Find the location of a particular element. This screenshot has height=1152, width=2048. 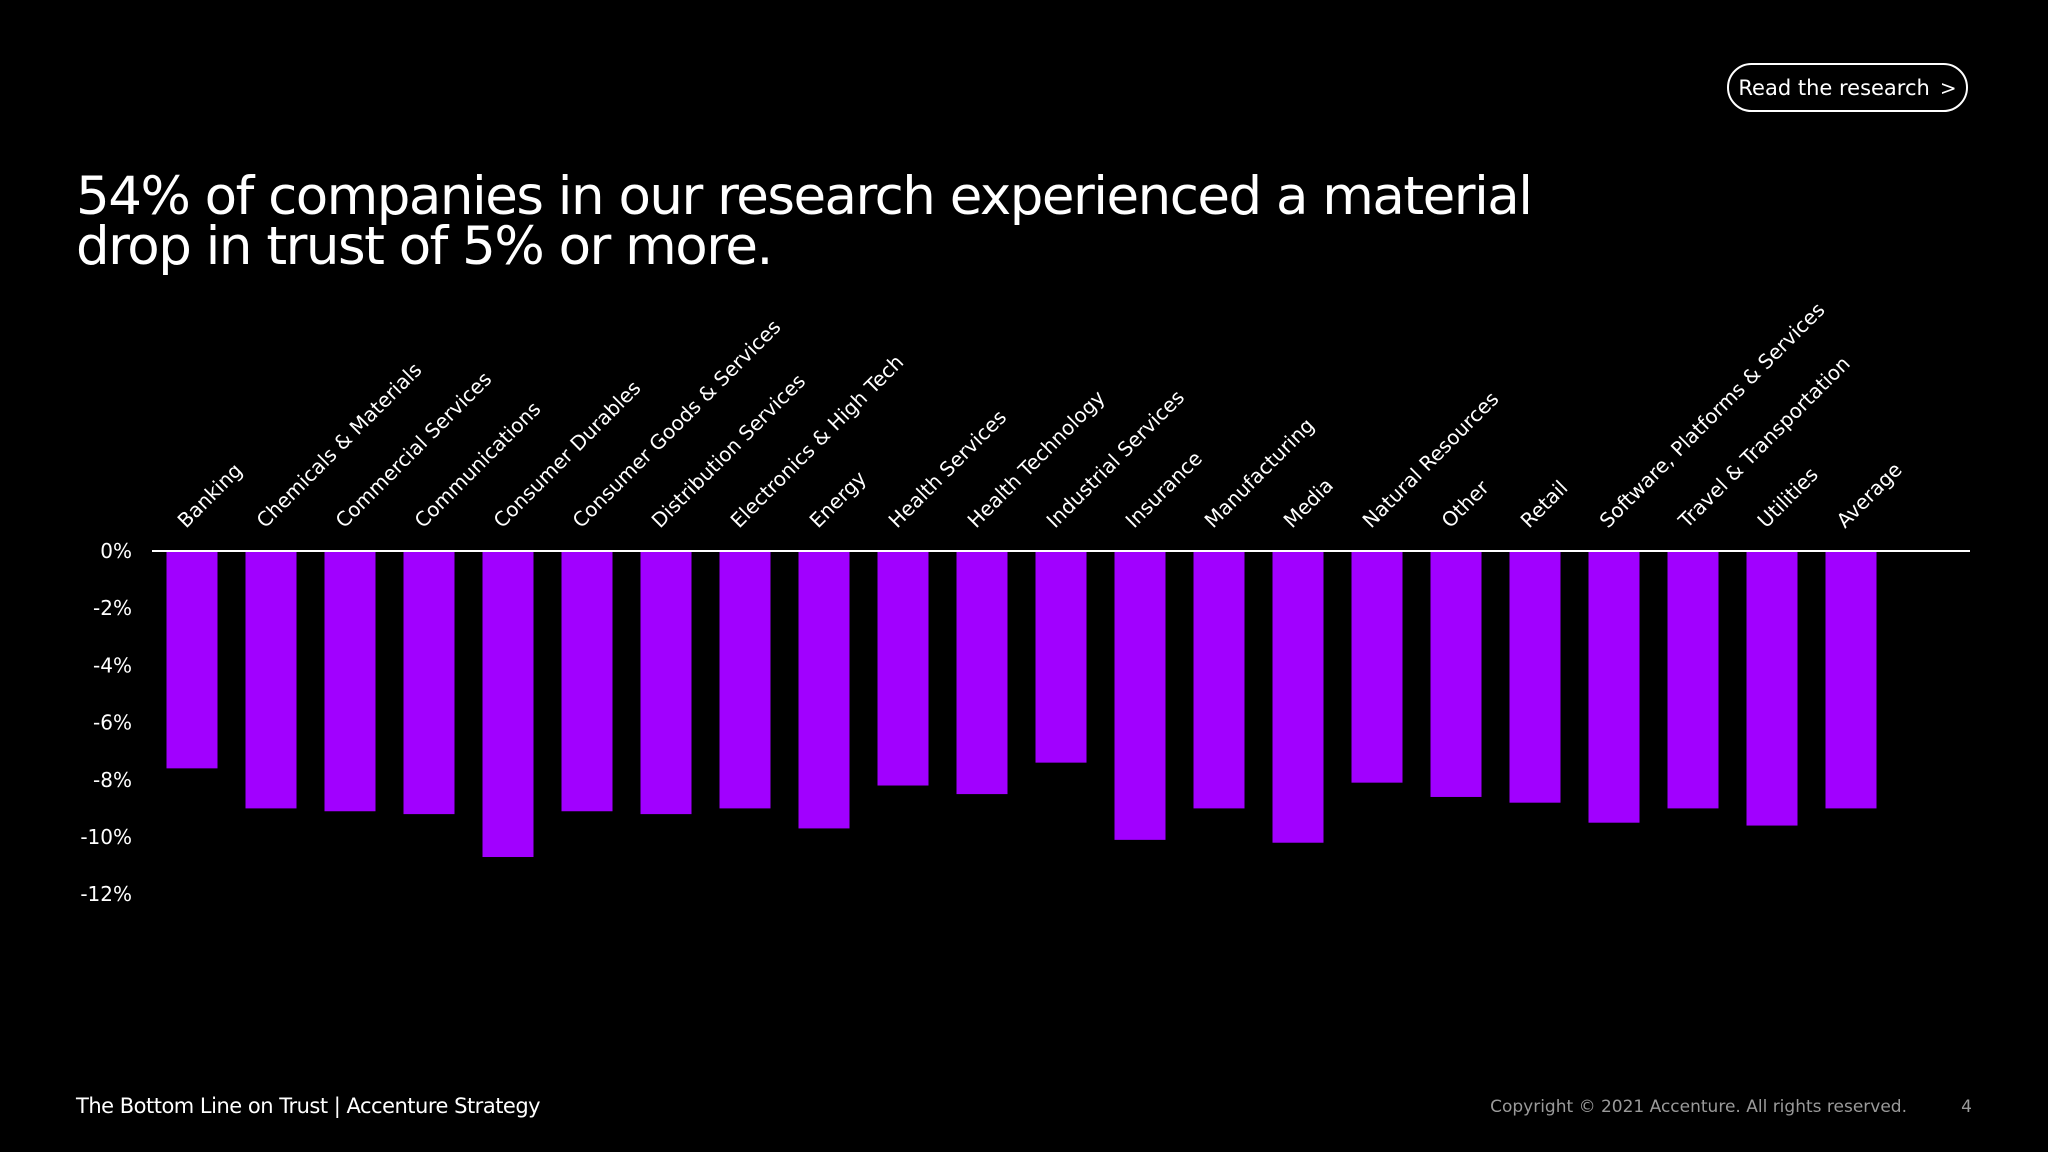

y-tick-label: -4% is located at coordinates (112, 665).